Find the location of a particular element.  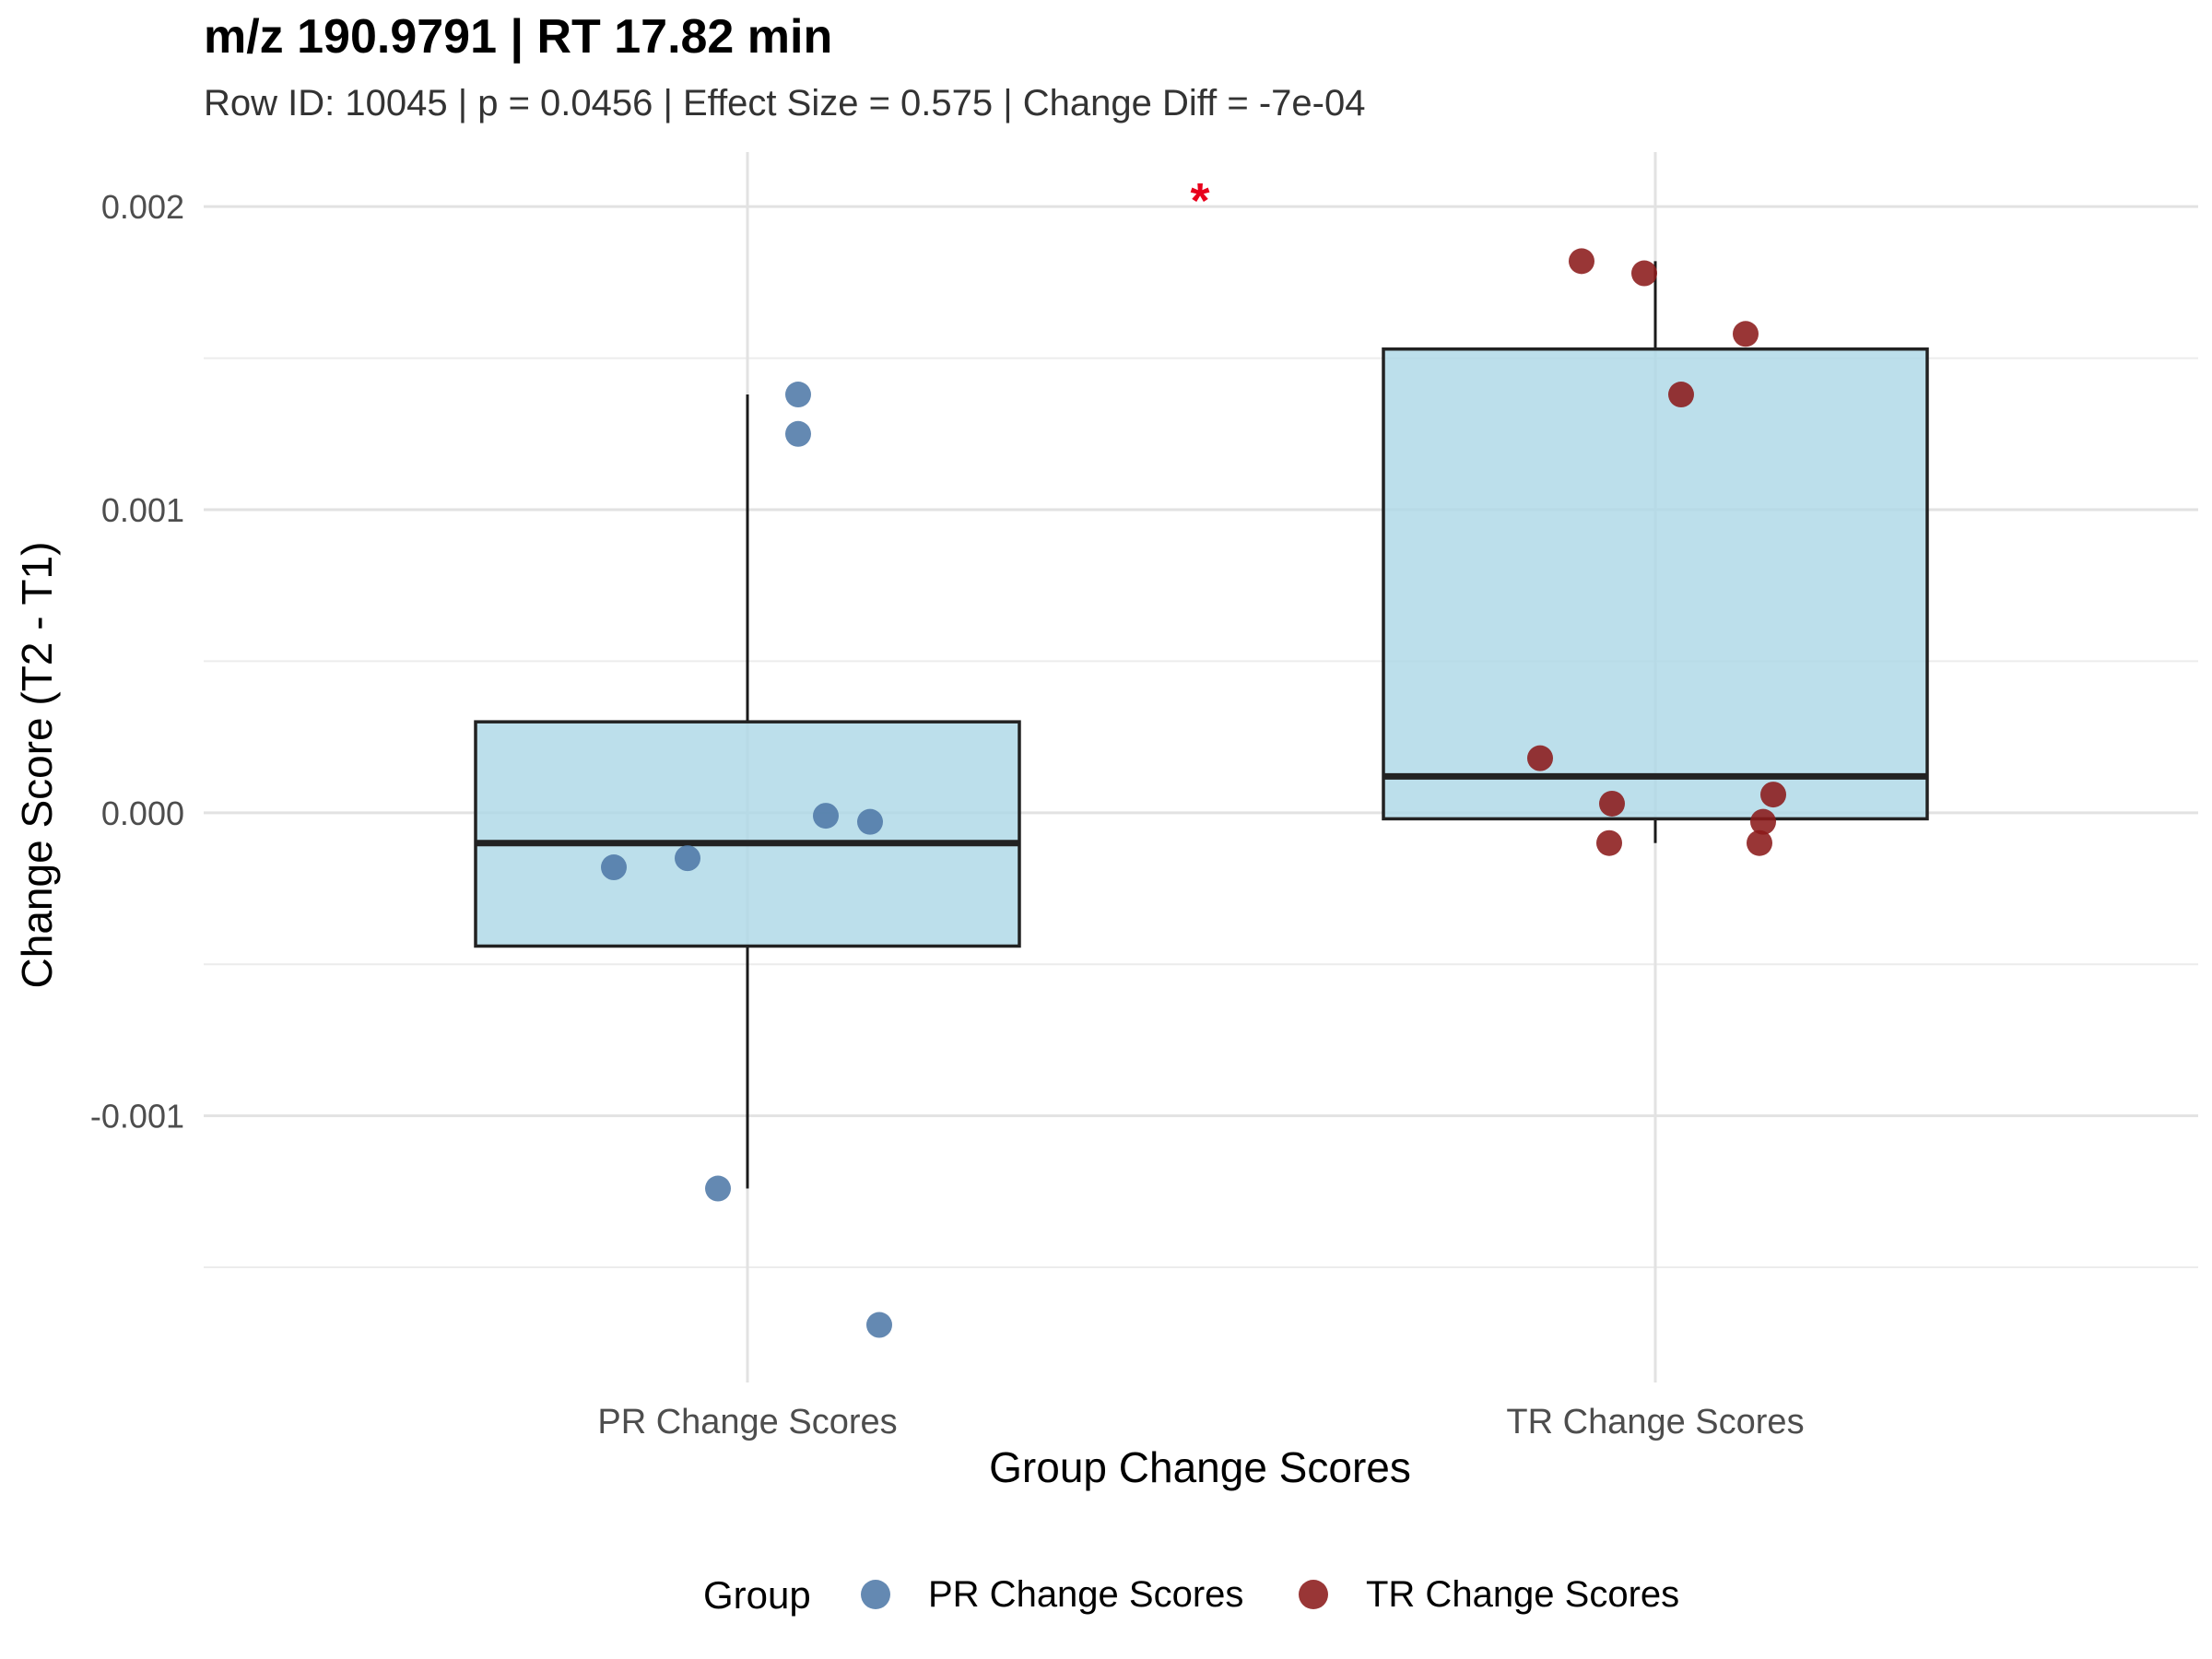

y-axis-title: Change Score (T2 - T1) is located at coordinates (37, 765).